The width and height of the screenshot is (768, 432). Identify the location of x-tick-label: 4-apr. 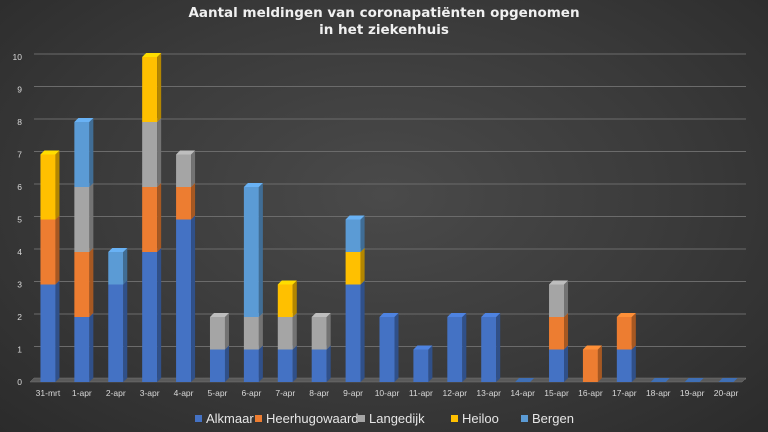
(184, 393).